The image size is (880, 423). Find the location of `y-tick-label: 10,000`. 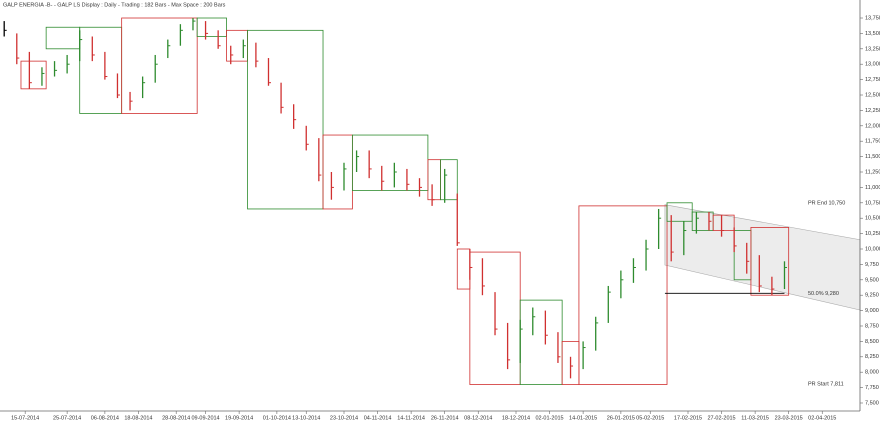

y-tick-label: 10,000 is located at coordinates (872, 249).